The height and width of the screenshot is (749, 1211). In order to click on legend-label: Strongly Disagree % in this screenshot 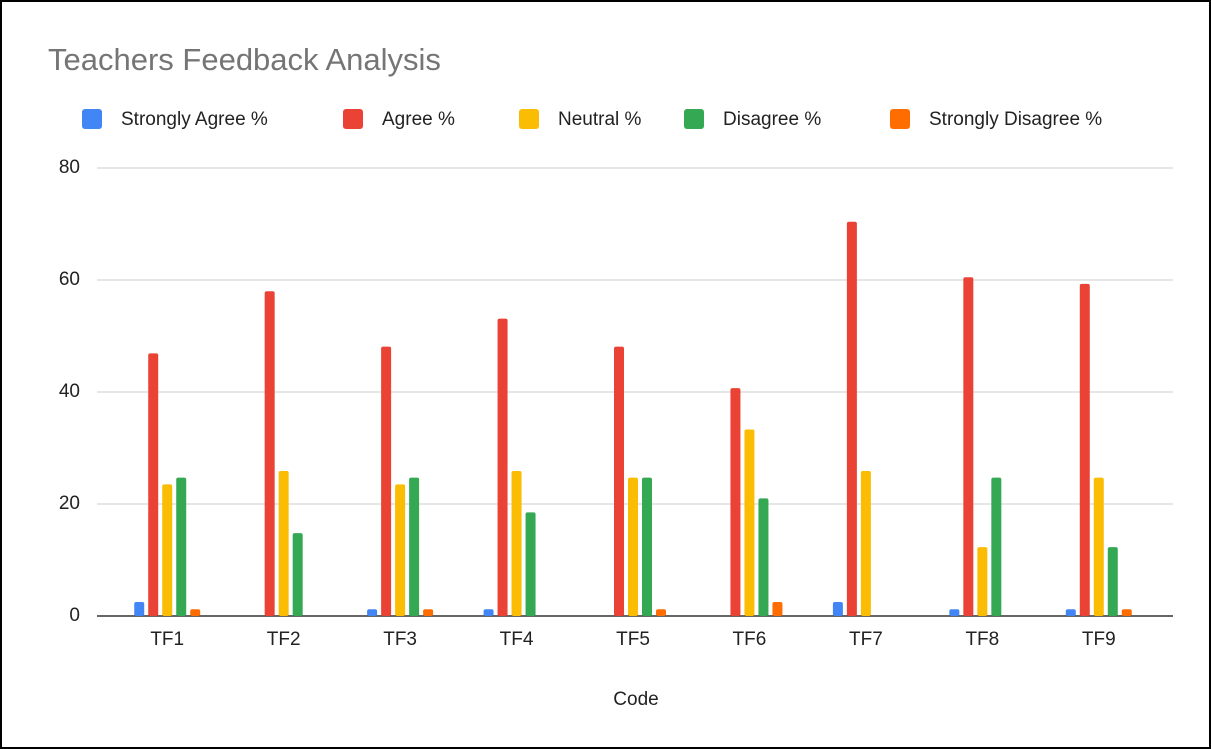, I will do `click(1015, 119)`.